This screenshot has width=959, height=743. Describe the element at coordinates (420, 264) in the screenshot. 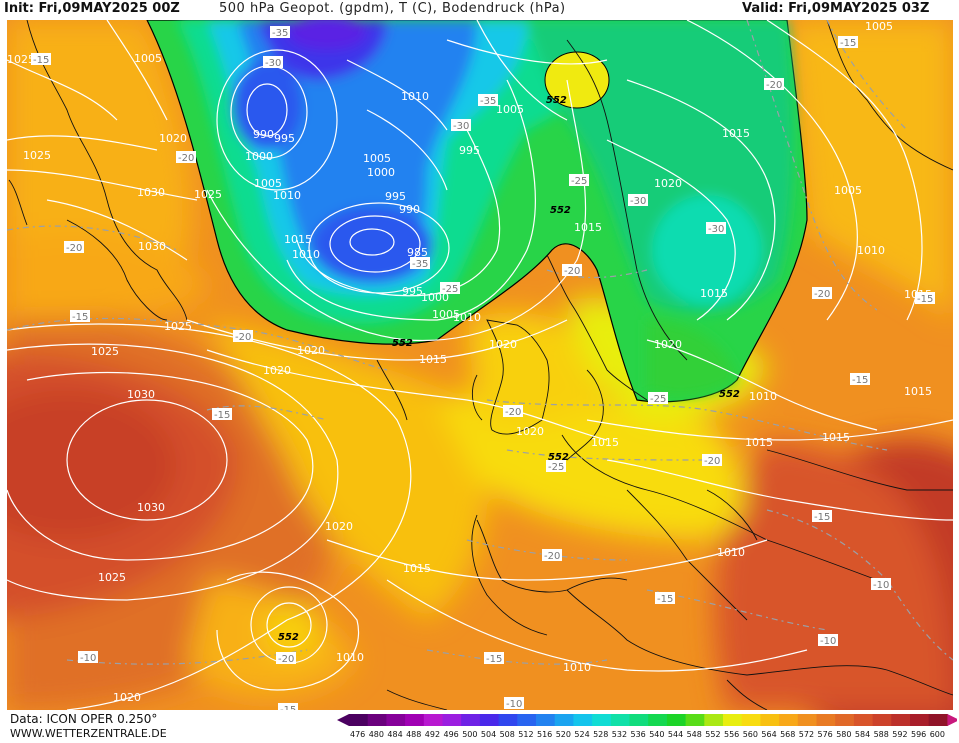

I see `svg-text: -35` at that location.